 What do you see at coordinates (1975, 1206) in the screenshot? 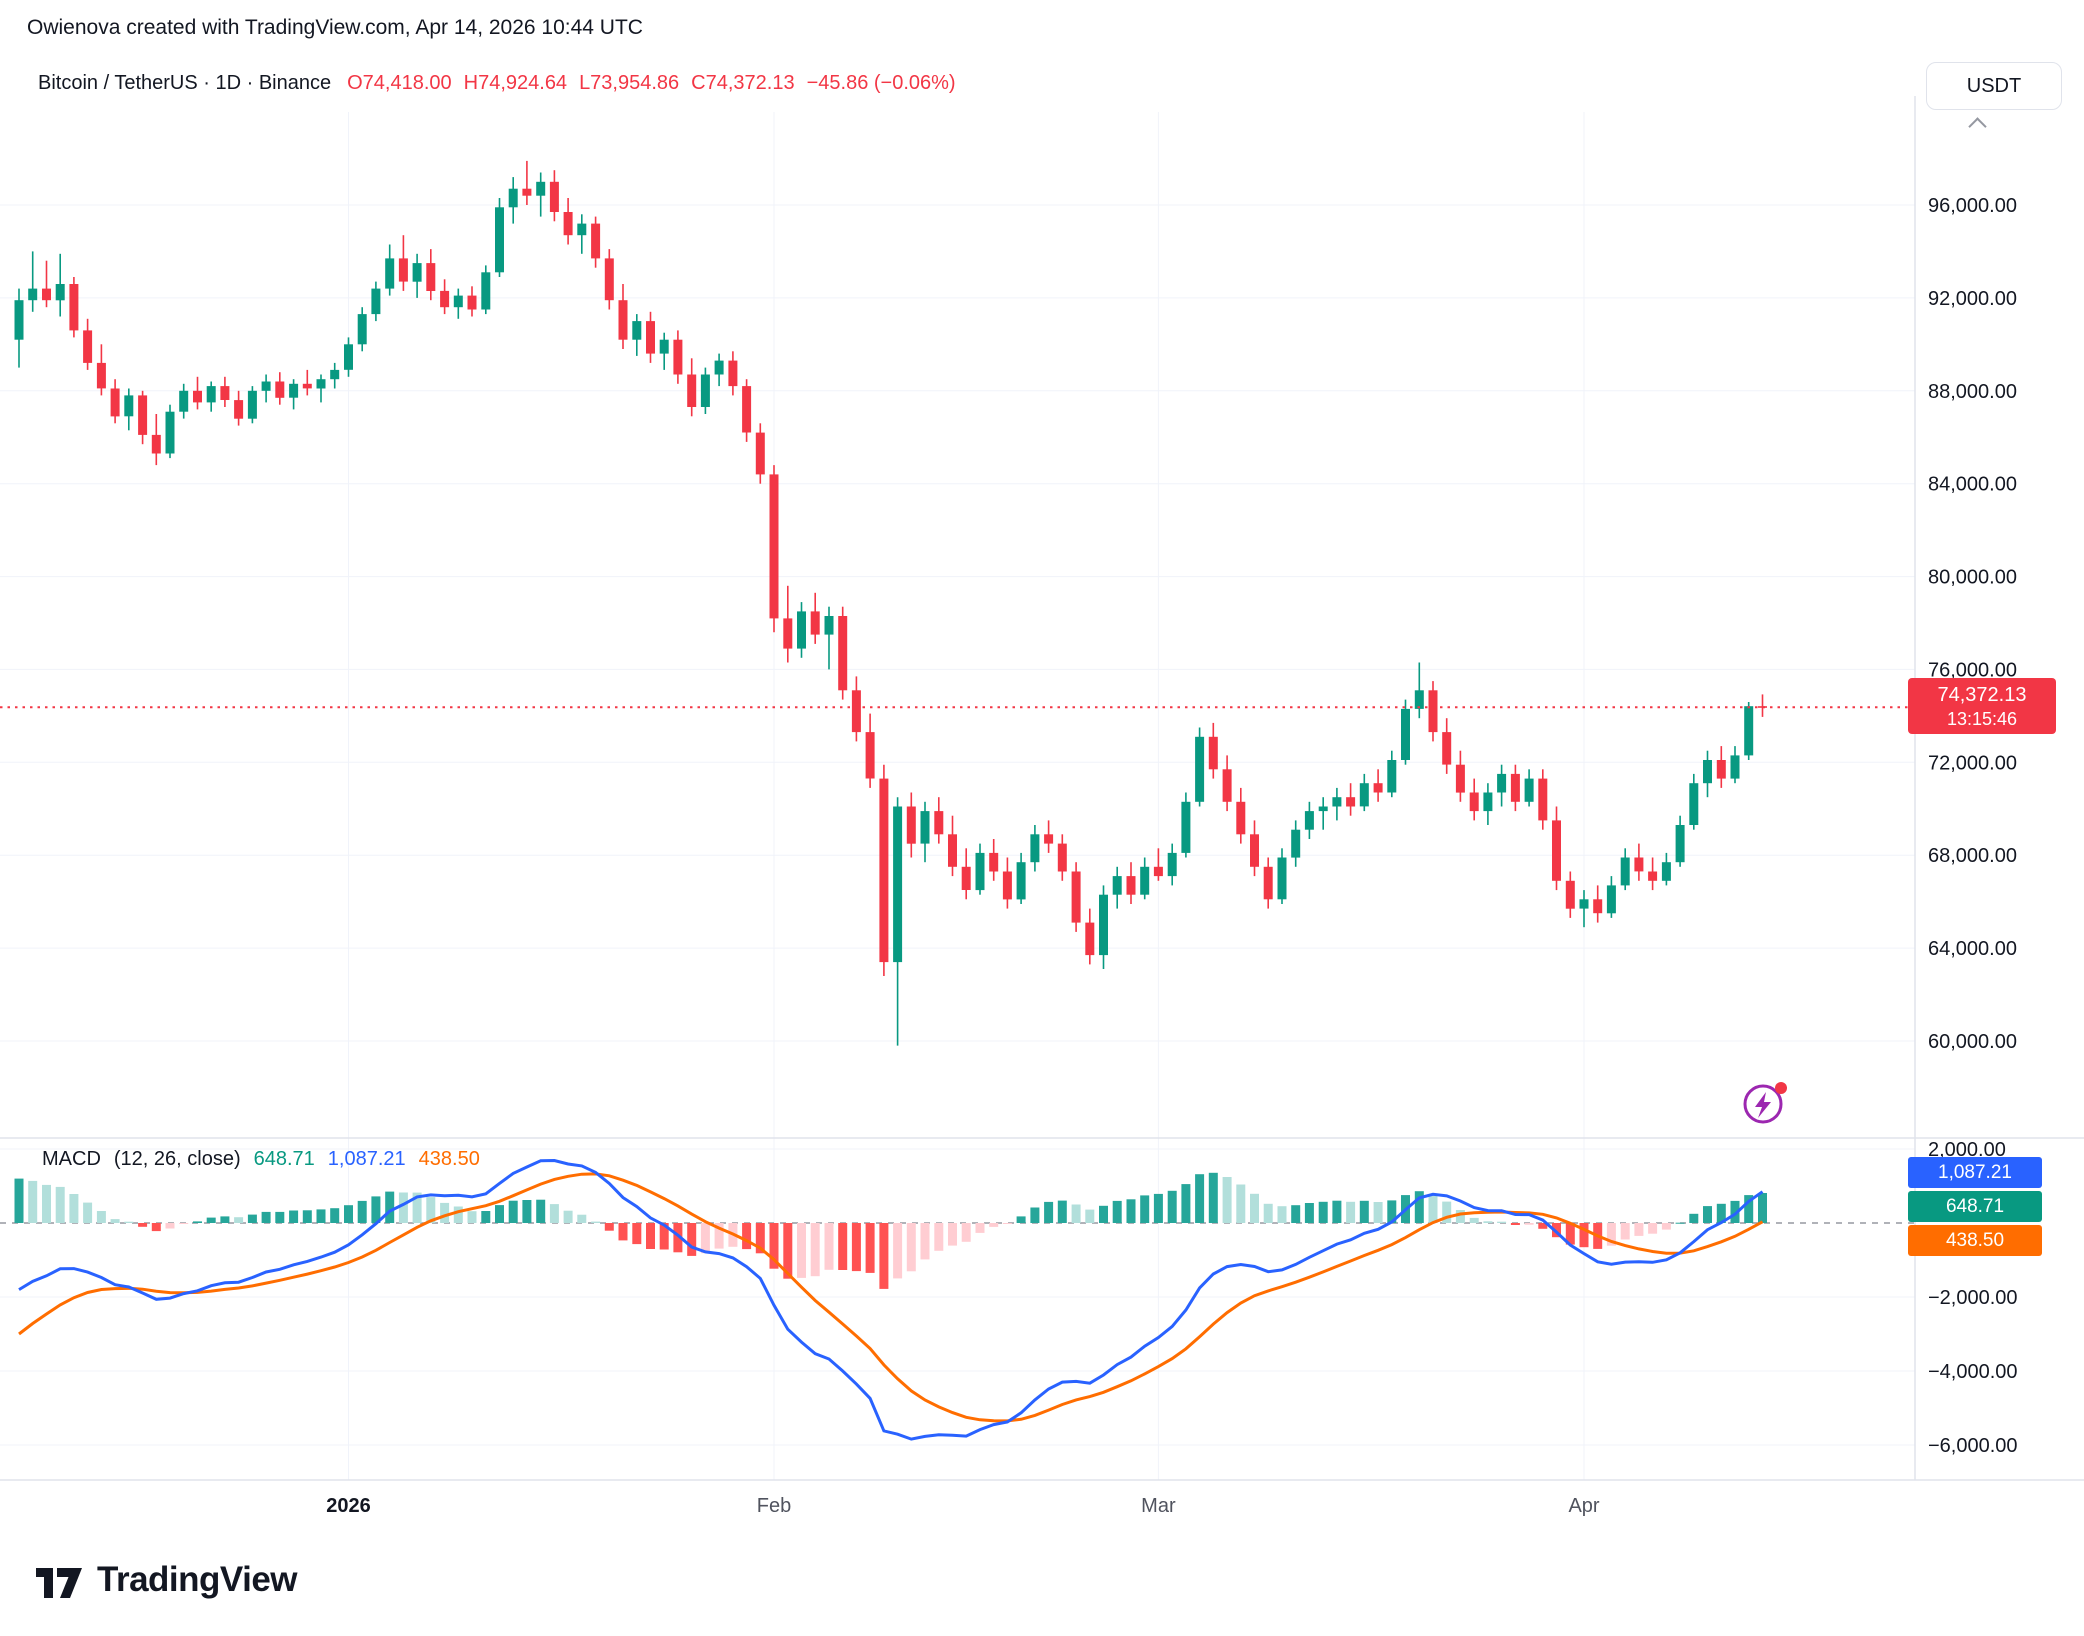
I see `macd-histogram-value-box: 648.71` at bounding box center [1975, 1206].